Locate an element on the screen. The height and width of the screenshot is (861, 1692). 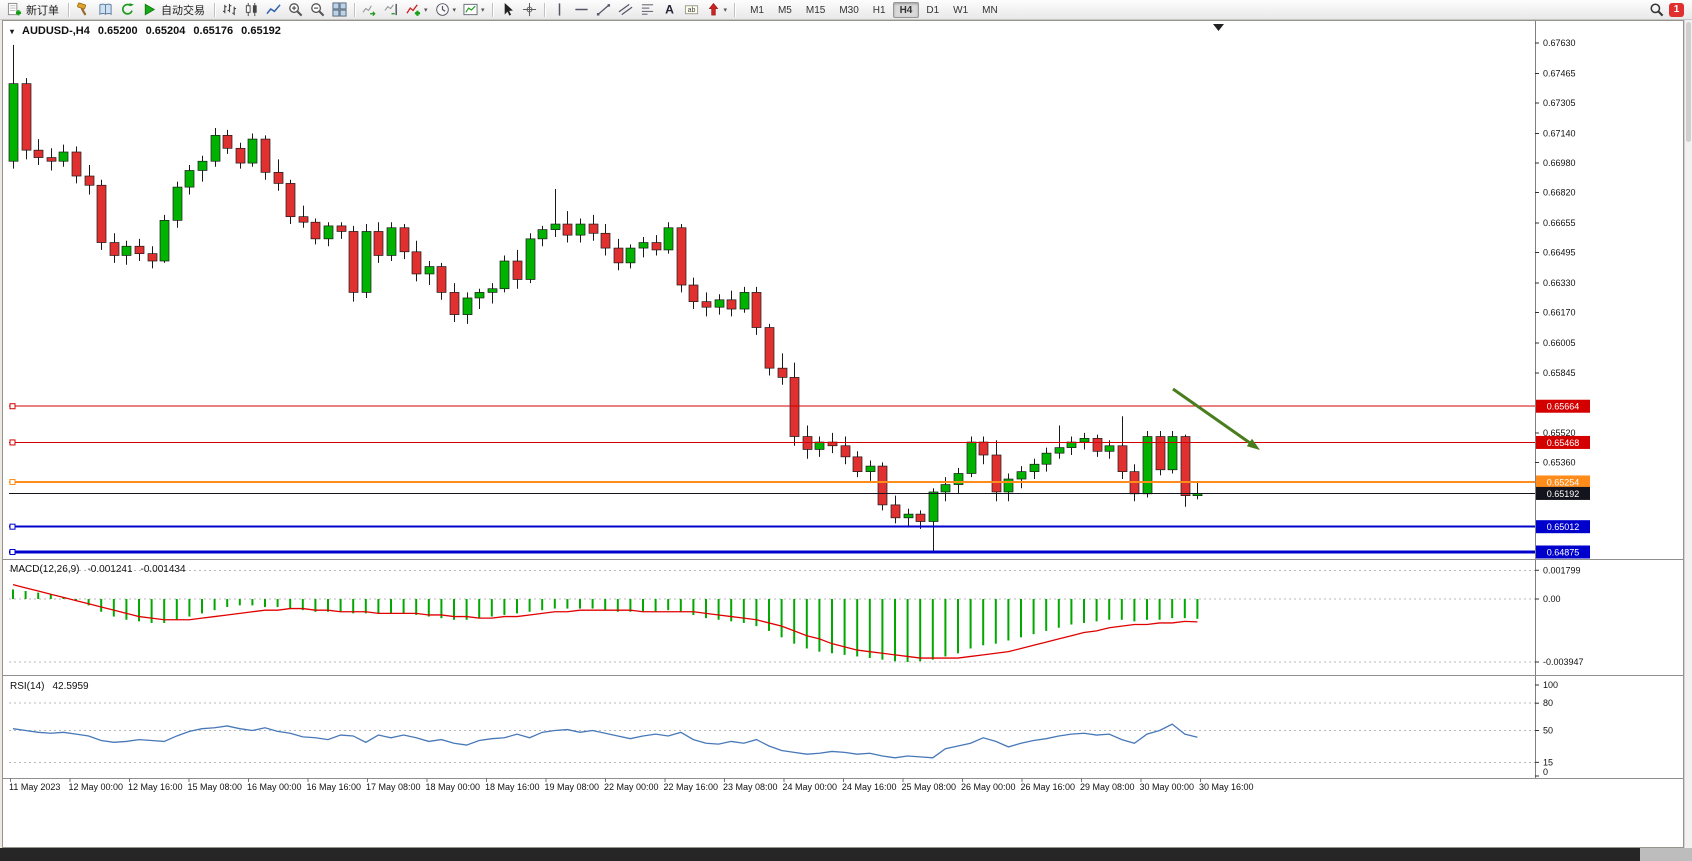
channel-icon is located at coordinates (625, 9).